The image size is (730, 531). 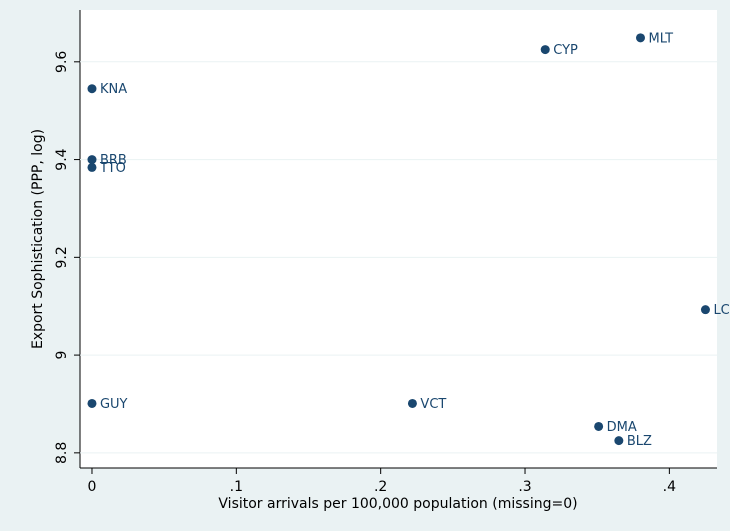 I want to click on y-axis-title: Export Sophistication (PPP, log), so click(x=38, y=239).